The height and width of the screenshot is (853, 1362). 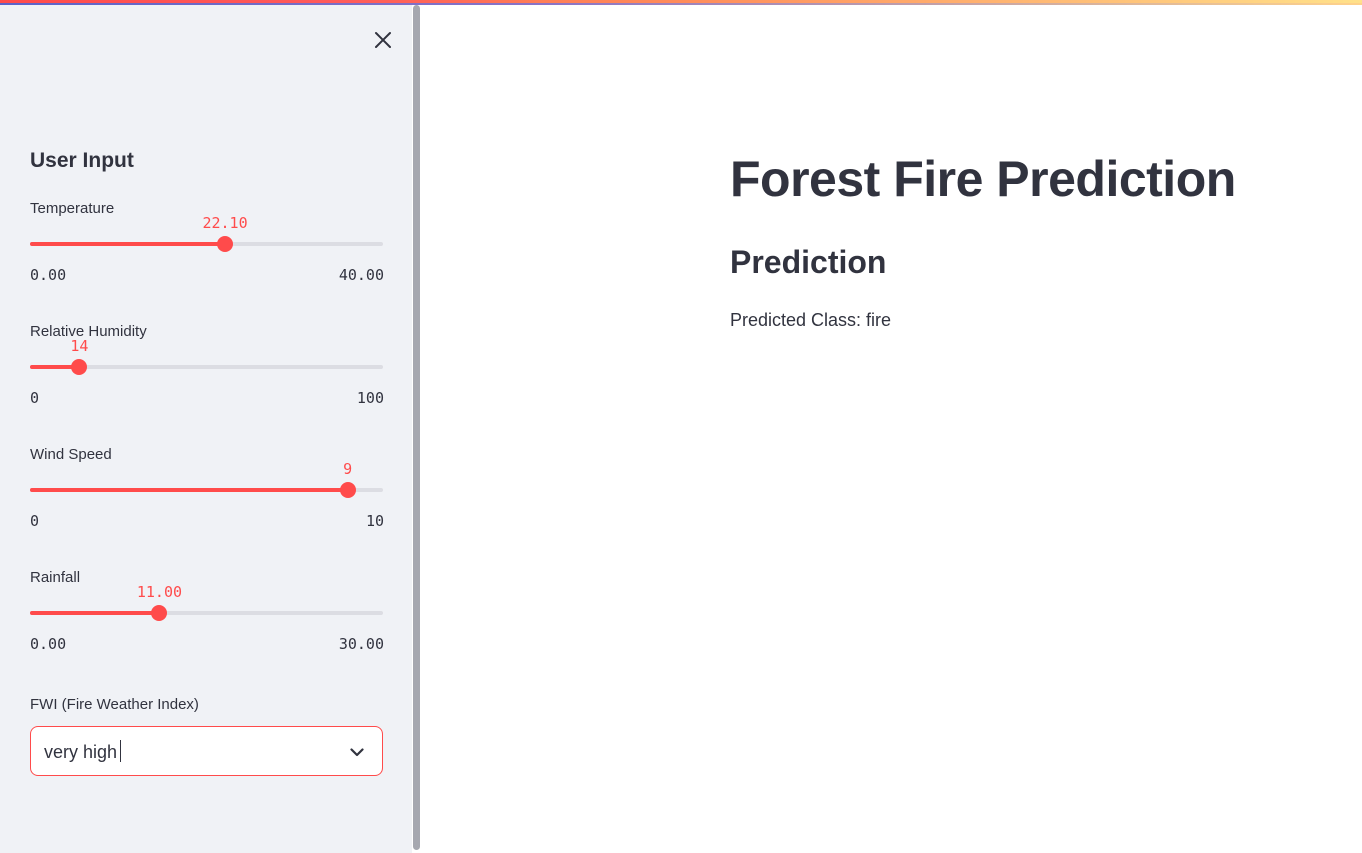 I want to click on slider-value: 9, so click(x=348, y=469).